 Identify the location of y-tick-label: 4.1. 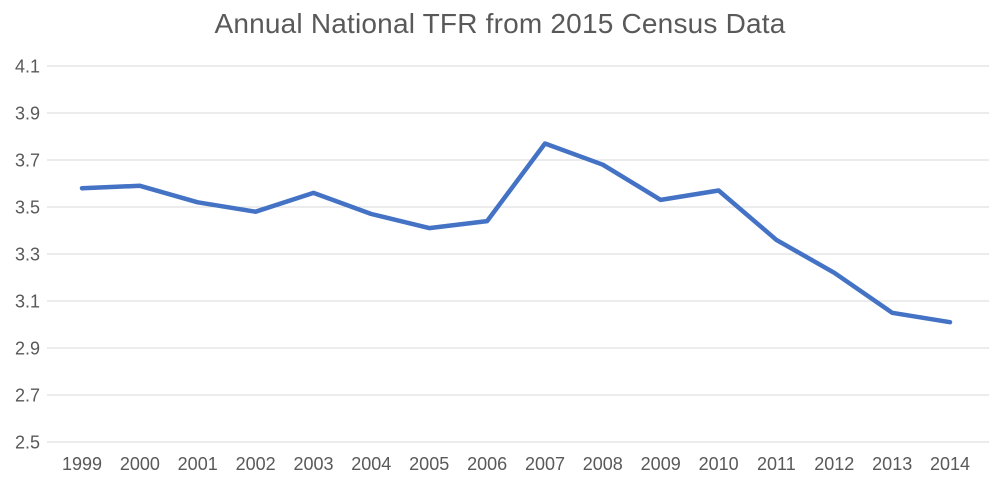
(27, 67).